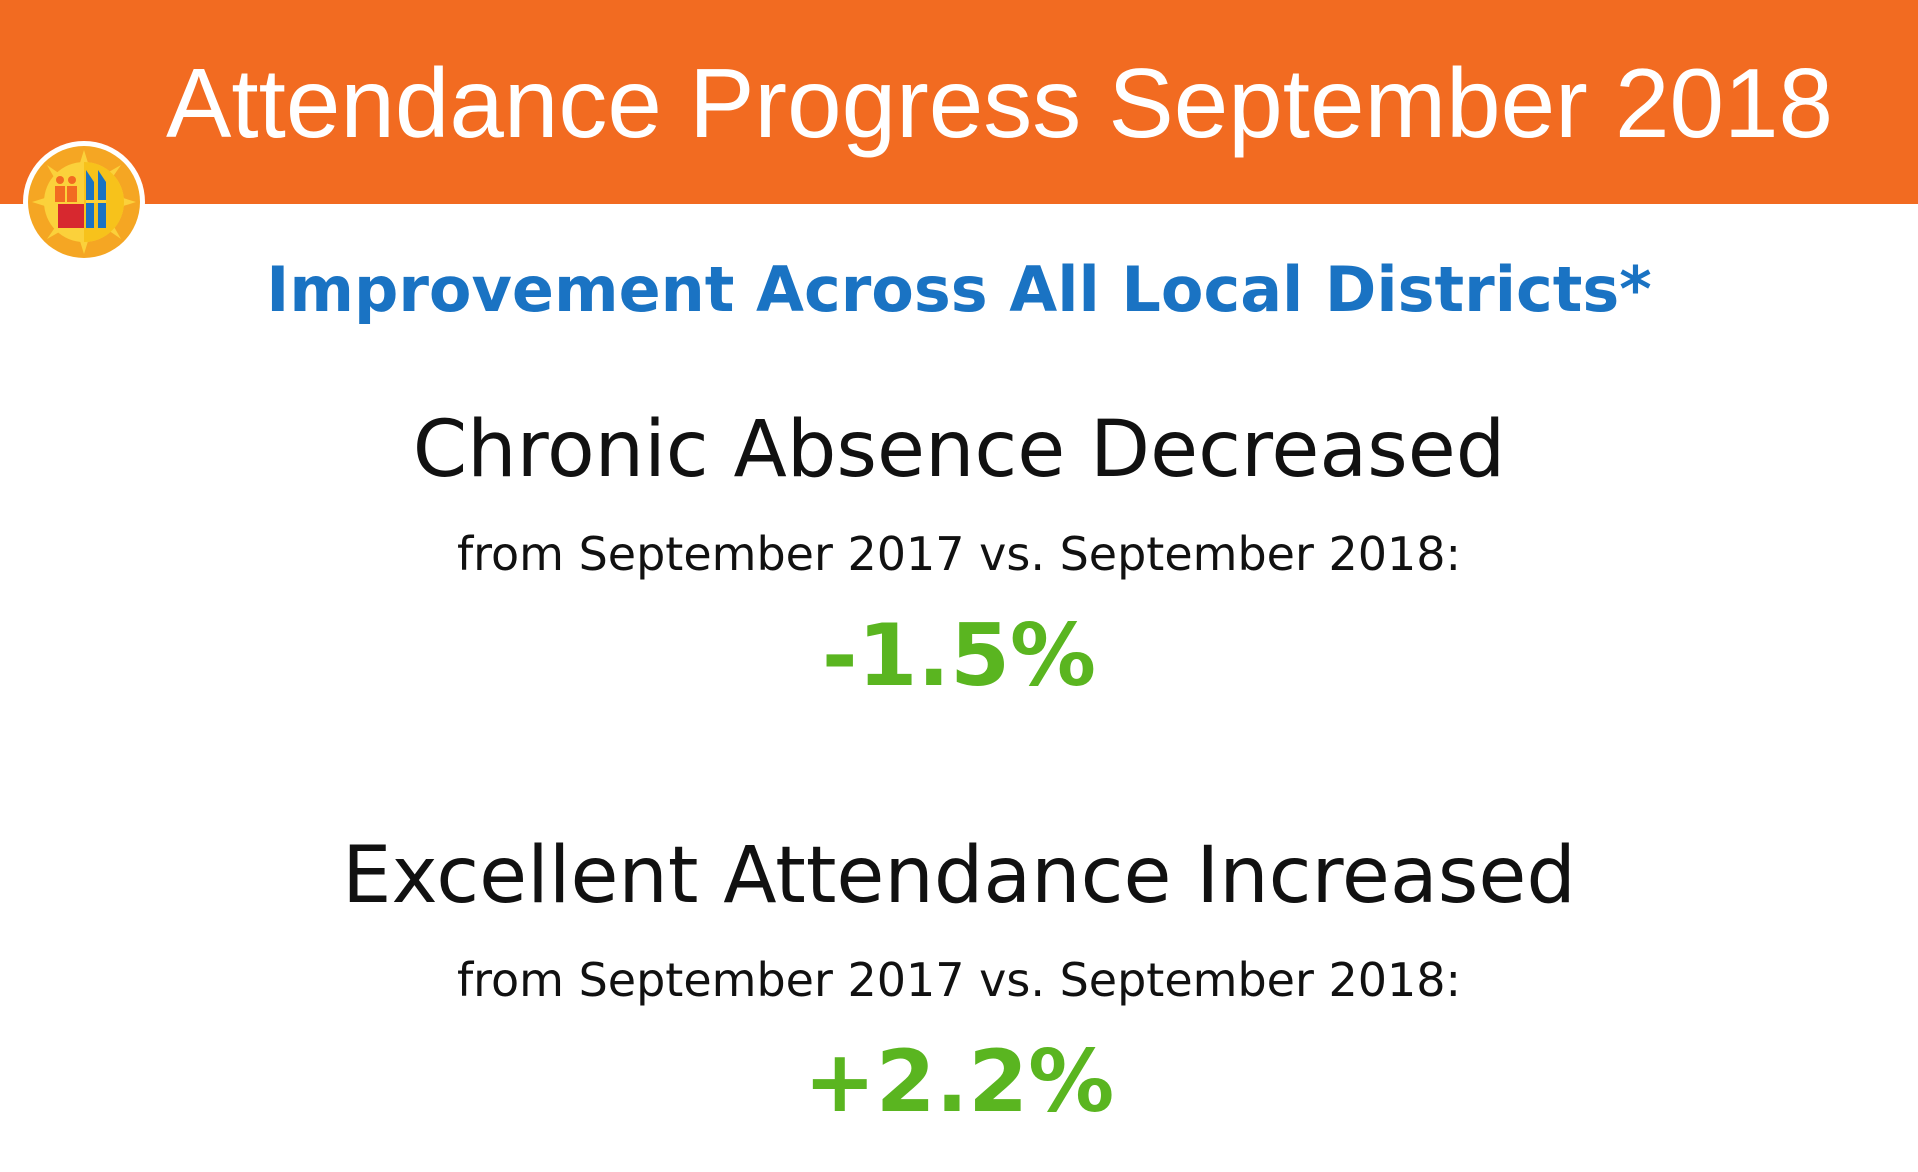  Describe the element at coordinates (959, 656) in the screenshot. I see `metric-value: -1.5%` at that location.